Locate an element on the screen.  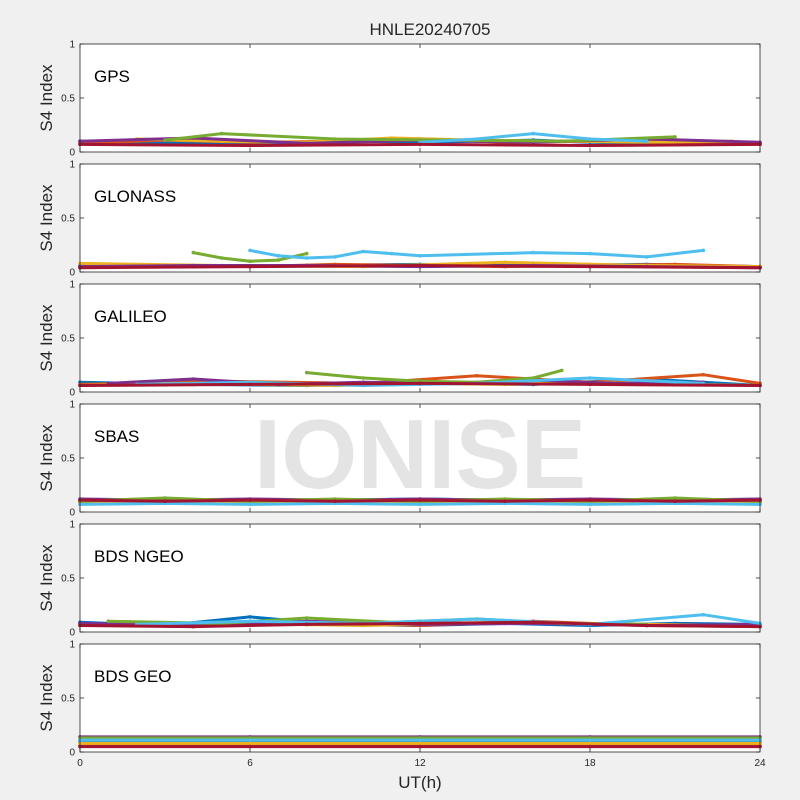
panel-label: GPS is located at coordinates (112, 76).